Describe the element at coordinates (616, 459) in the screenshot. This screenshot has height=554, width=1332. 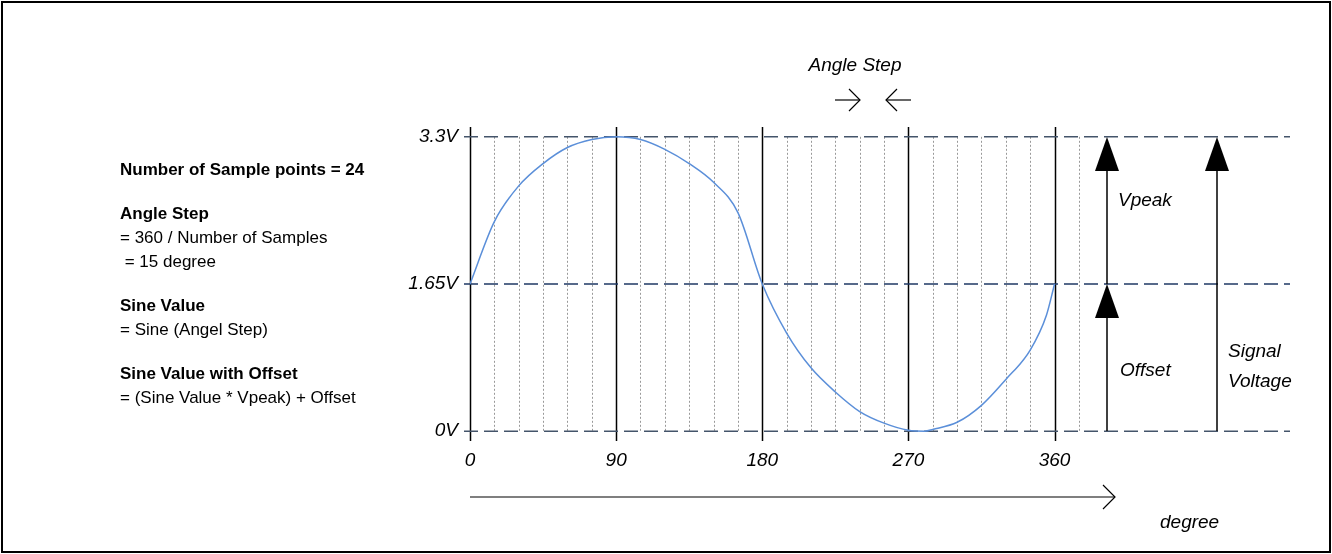
I see `x-tick-label: 90` at that location.